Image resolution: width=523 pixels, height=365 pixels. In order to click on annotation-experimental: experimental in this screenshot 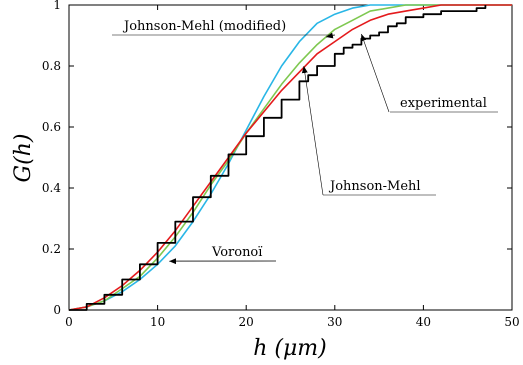, I will do `click(429, 73)`.